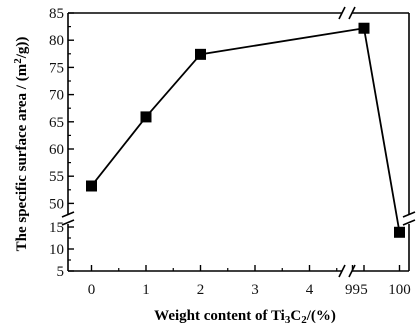 The height and width of the screenshot is (329, 416). Describe the element at coordinates (56, 250) in the screenshot. I see `y-tick-label: 10` at that location.